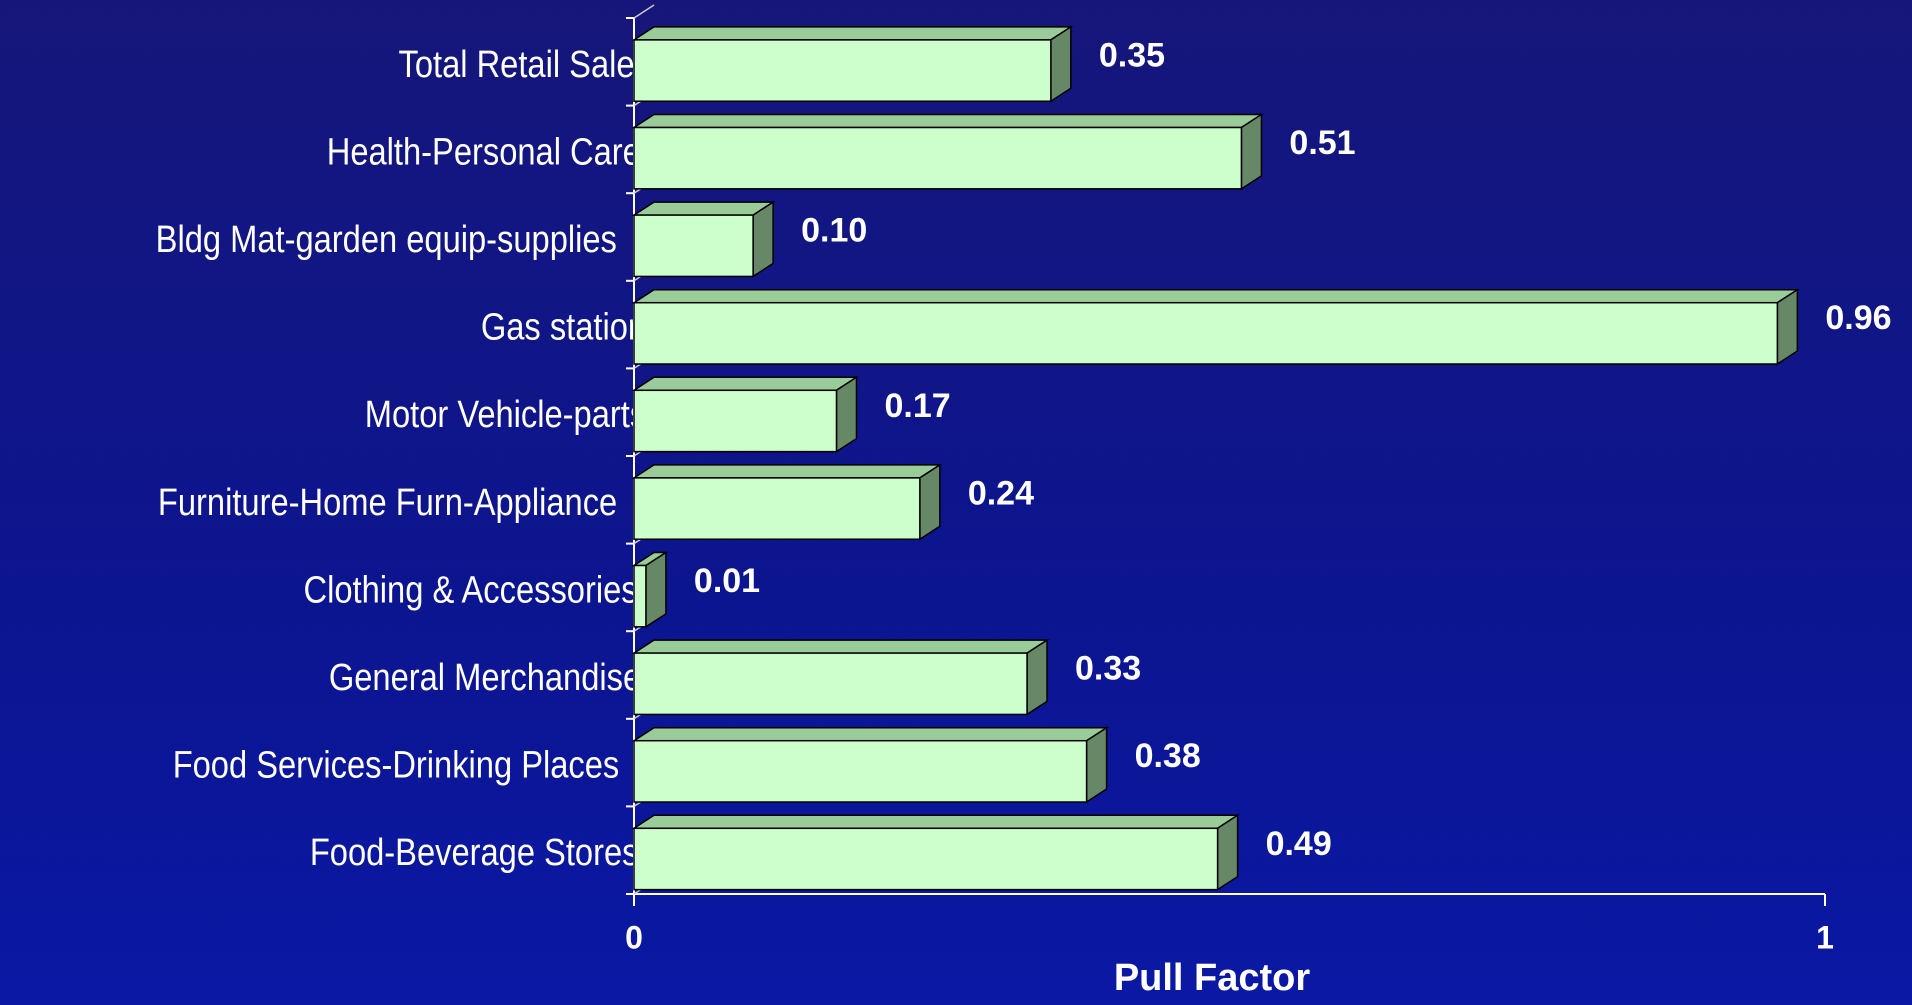  What do you see at coordinates (1001, 493) in the screenshot?
I see `value-label: 0.24` at bounding box center [1001, 493].